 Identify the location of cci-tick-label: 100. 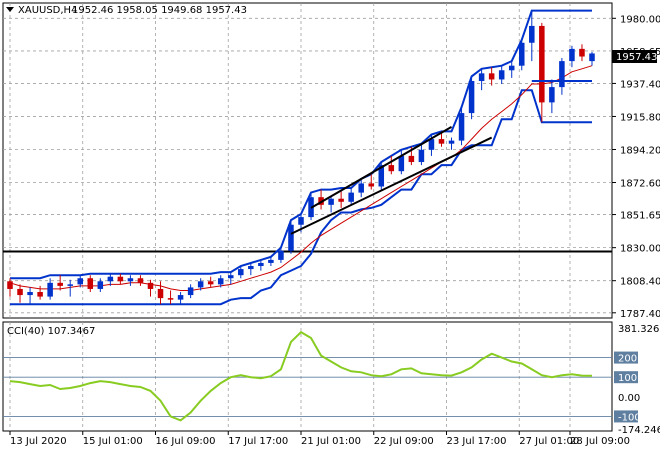
(627, 378).